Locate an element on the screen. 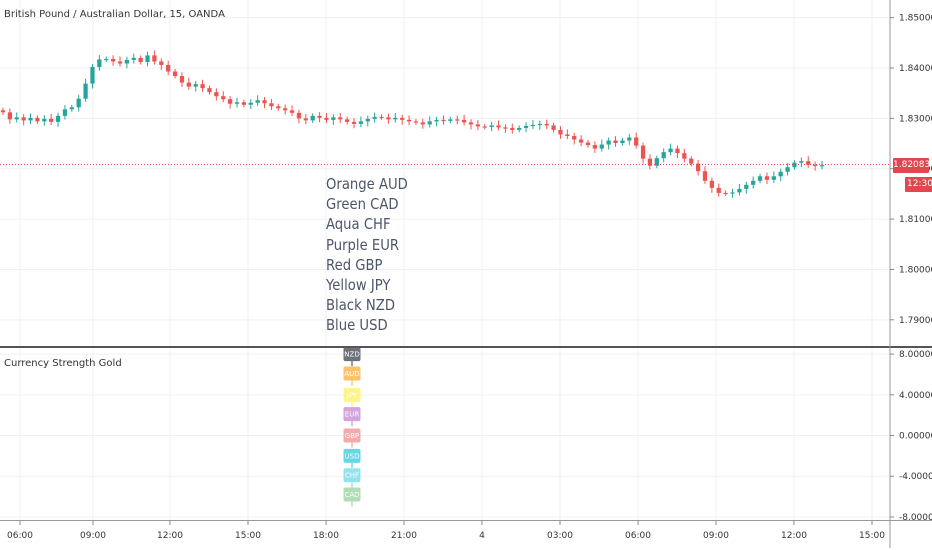 This screenshot has height=550, width=932. price-tick-label: 1.85000 is located at coordinates (915, 19).